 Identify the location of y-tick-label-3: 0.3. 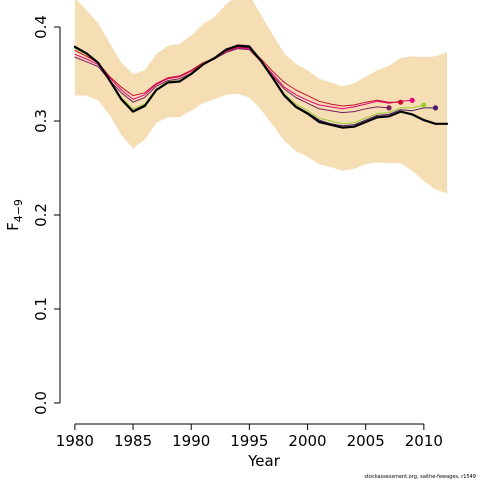
(41, 121).